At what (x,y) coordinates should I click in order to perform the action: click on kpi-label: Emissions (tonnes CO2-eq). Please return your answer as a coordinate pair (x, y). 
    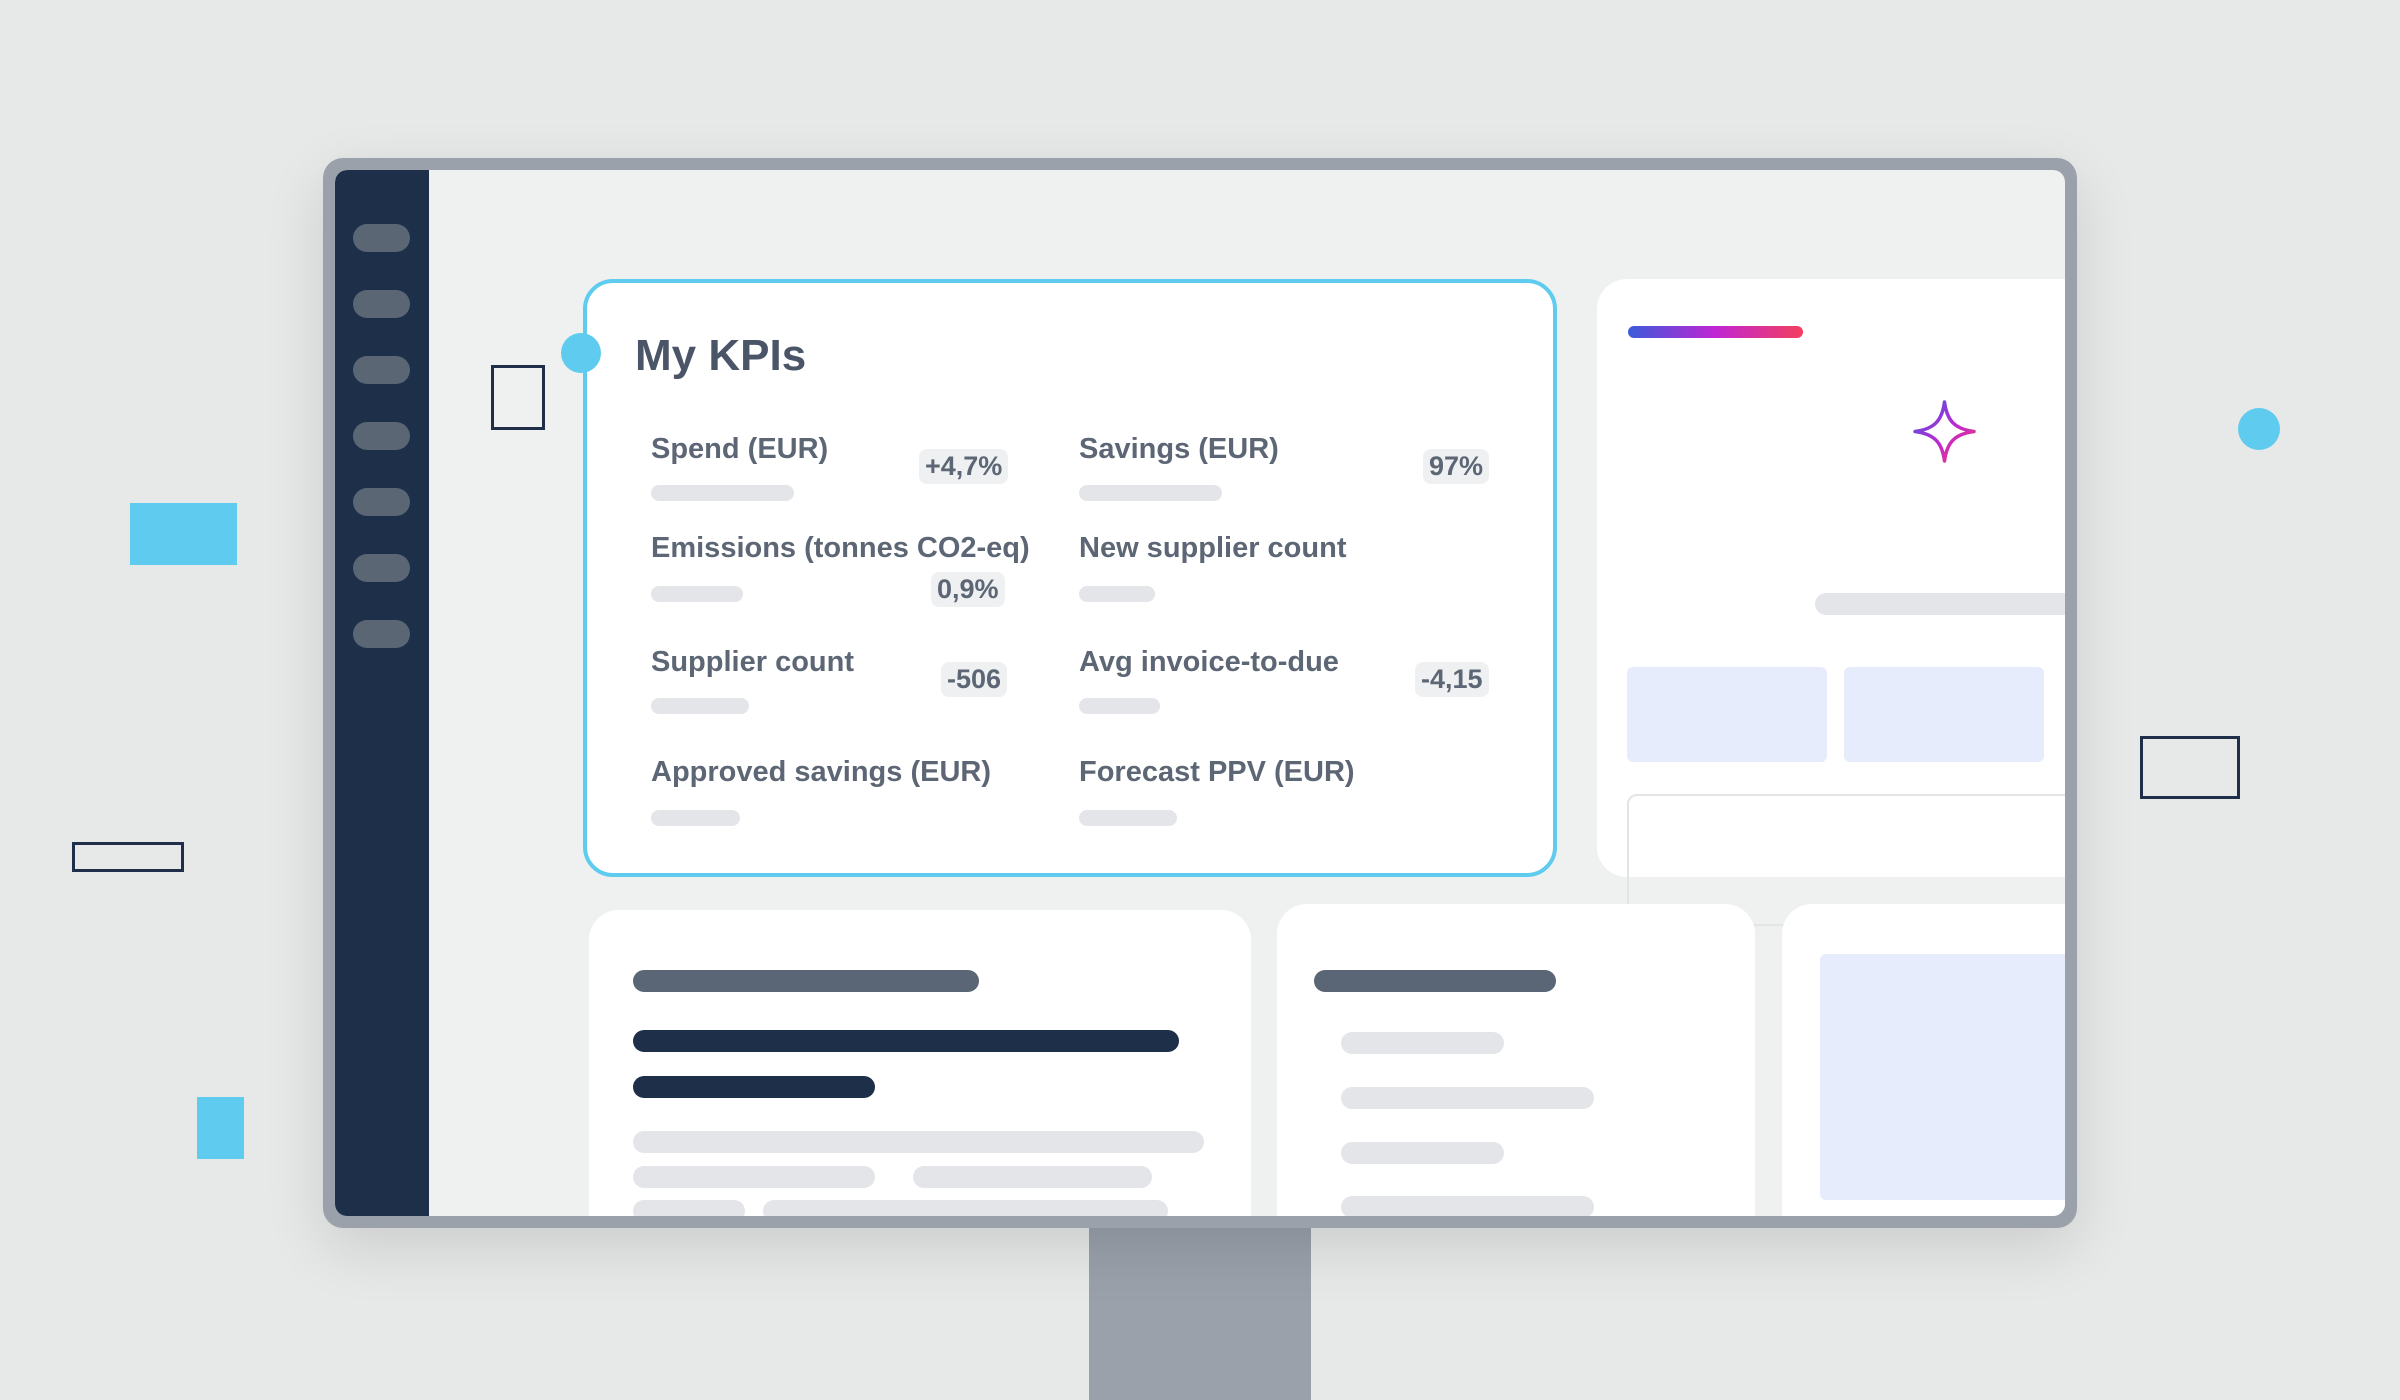
    Looking at the image, I should click on (840, 548).